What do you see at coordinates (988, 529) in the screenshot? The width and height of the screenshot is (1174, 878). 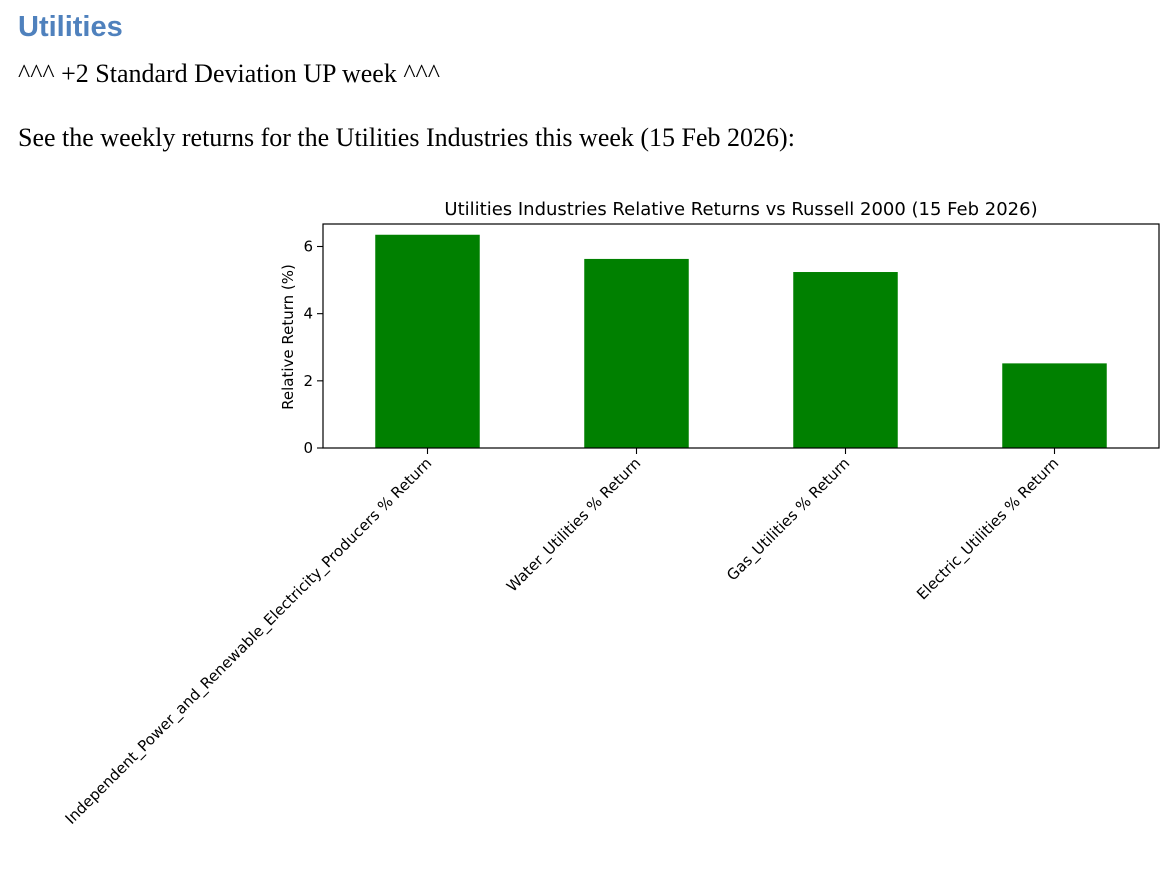 I see `x-tick-label-3: Electric_Utilities % Return` at bounding box center [988, 529].